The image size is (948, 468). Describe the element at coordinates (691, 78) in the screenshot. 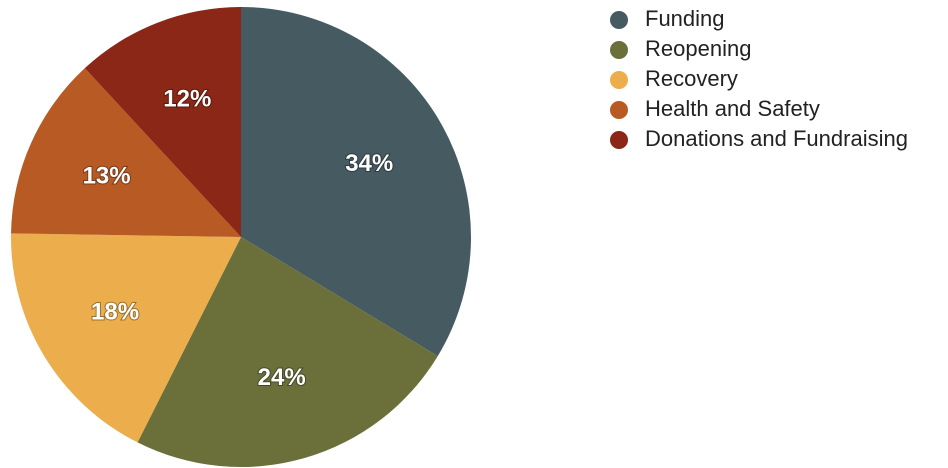

I see `legend-label: Recovery` at that location.